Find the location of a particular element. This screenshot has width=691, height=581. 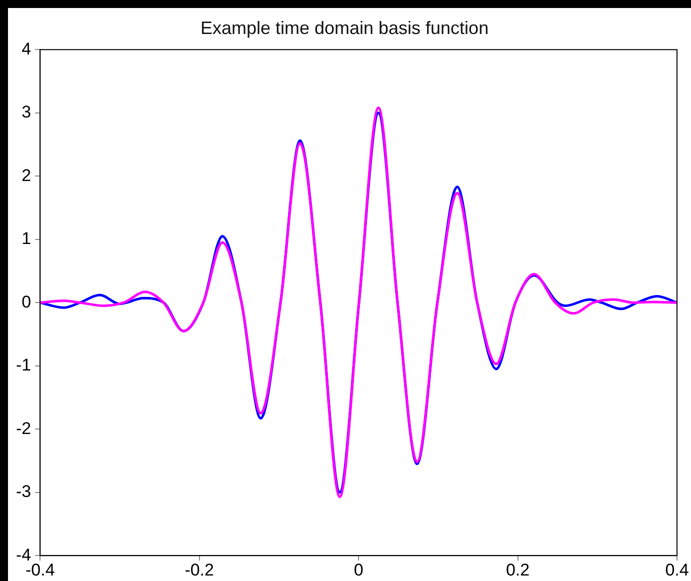

x-tick-label: 0.4 is located at coordinates (677, 570).